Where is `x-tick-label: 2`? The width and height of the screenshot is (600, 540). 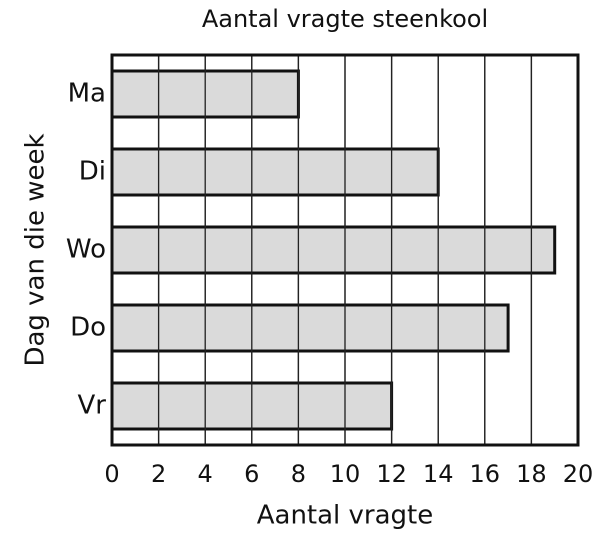
x-tick-label: 2 is located at coordinates (158, 474).